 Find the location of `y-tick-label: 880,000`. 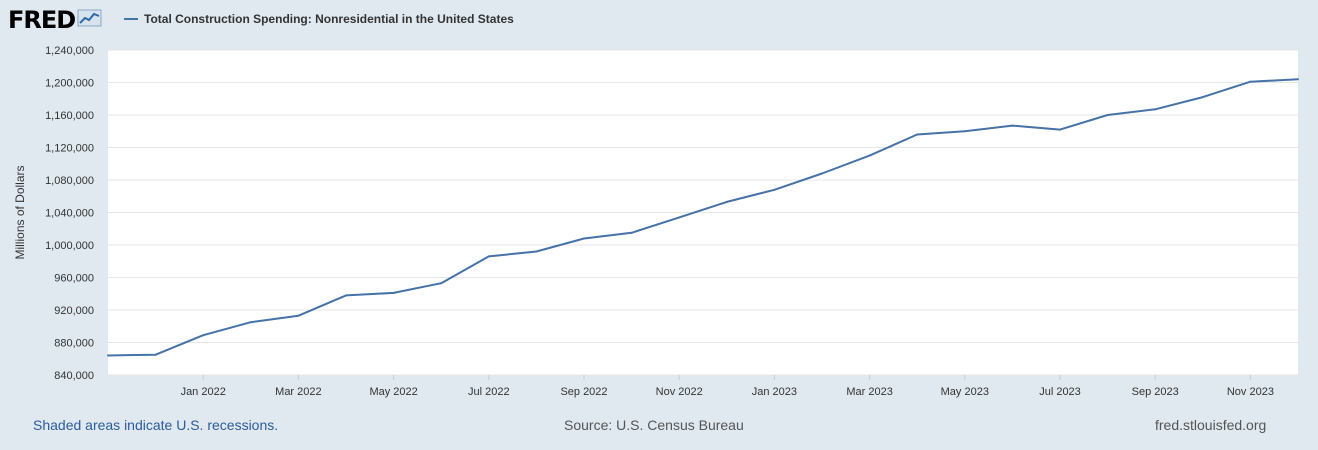

y-tick-label: 880,000 is located at coordinates (74, 344).